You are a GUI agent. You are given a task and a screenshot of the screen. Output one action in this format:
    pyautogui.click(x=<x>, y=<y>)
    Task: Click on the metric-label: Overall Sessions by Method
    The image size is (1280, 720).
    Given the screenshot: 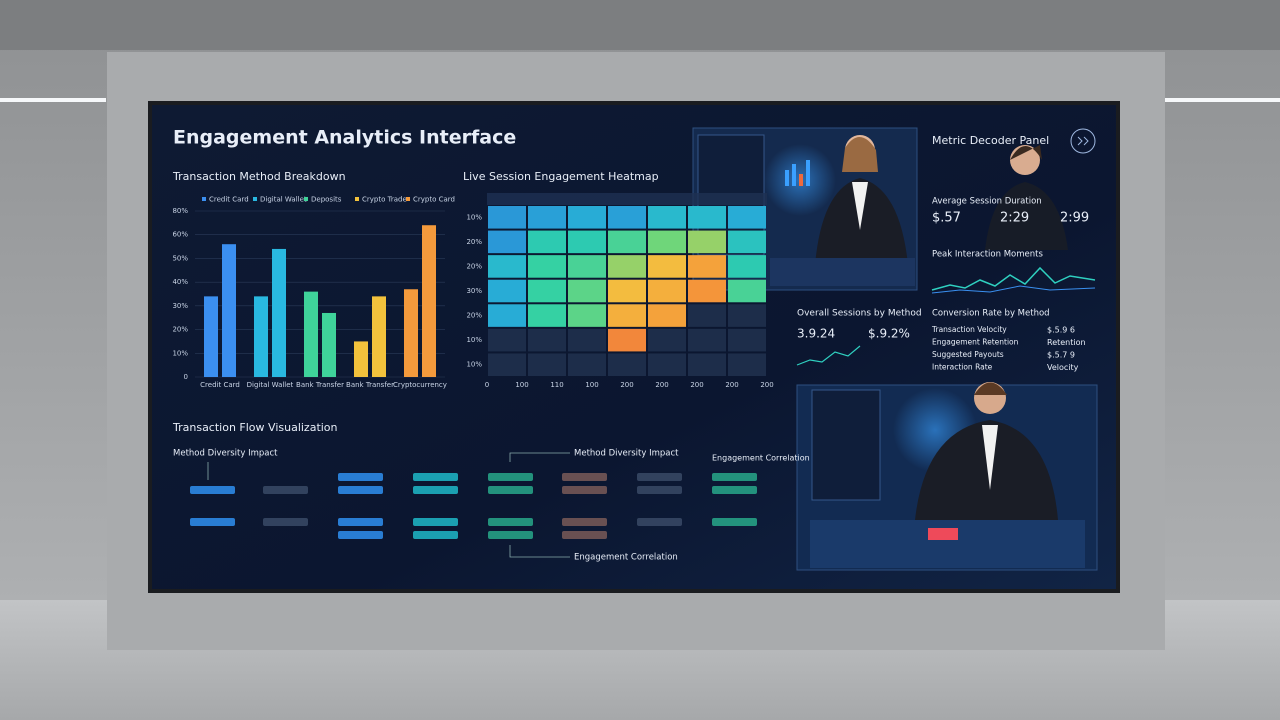 What is the action you would take?
    pyautogui.click(x=859, y=314)
    